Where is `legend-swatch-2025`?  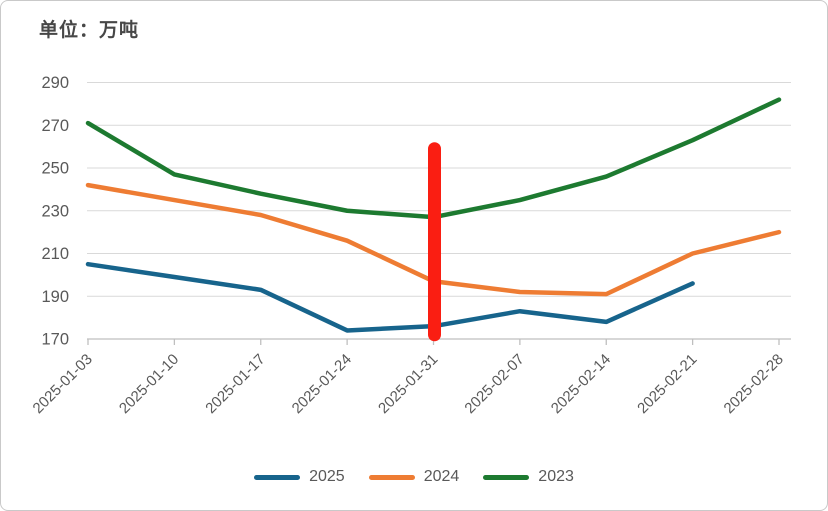
legend-swatch-2025 is located at coordinates (277, 477).